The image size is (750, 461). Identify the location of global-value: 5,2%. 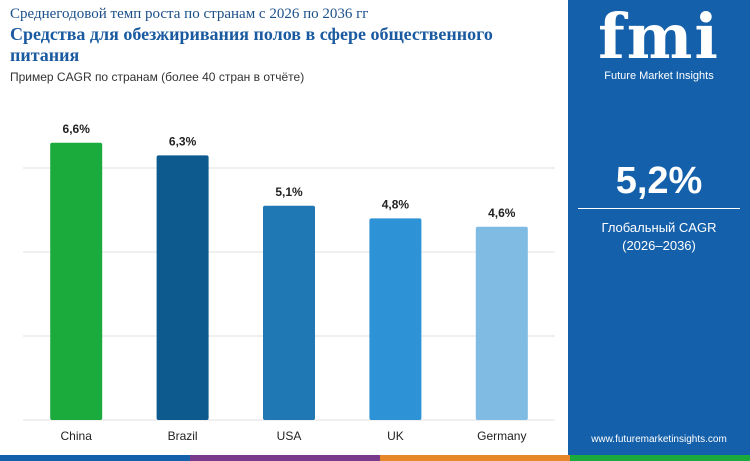
(659, 181).